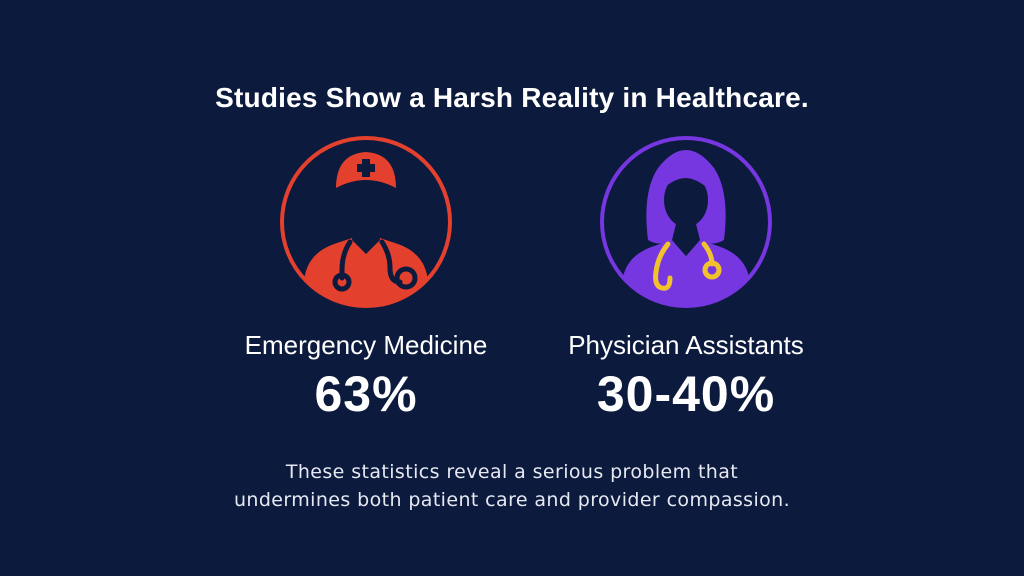  What do you see at coordinates (686, 345) in the screenshot?
I see `stat-label: Physician Assistants` at bounding box center [686, 345].